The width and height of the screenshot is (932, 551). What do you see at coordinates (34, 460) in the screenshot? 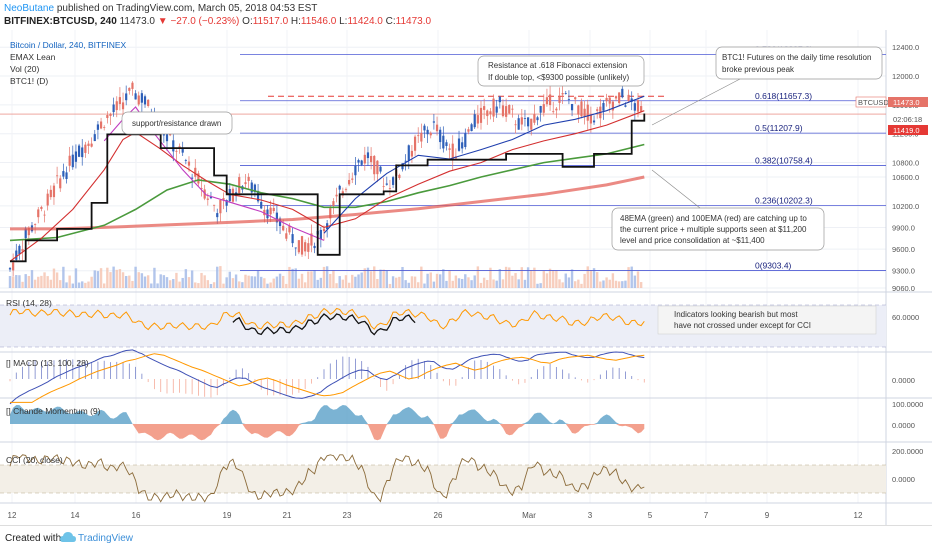
I see `cci-label: CCI (20, close)` at bounding box center [34, 460].